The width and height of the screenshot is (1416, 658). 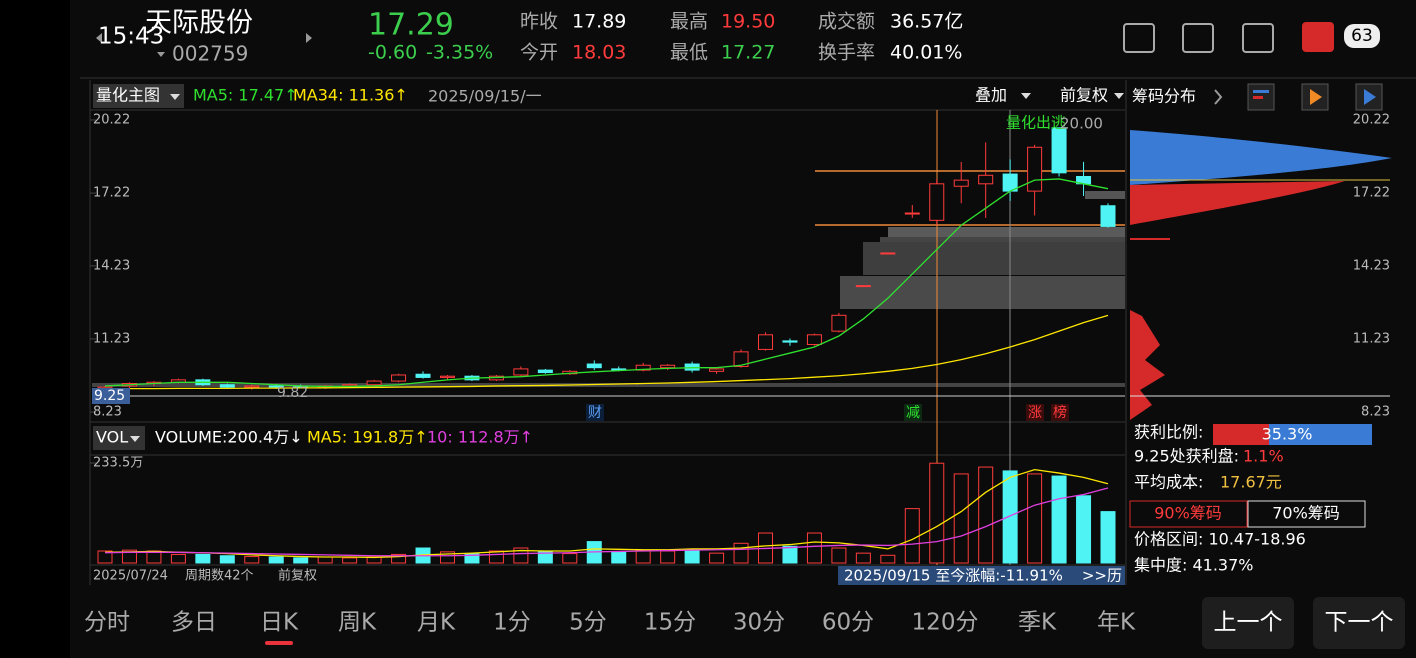 What do you see at coordinates (1139, 38) in the screenshot?
I see `icon-minimize` at bounding box center [1139, 38].